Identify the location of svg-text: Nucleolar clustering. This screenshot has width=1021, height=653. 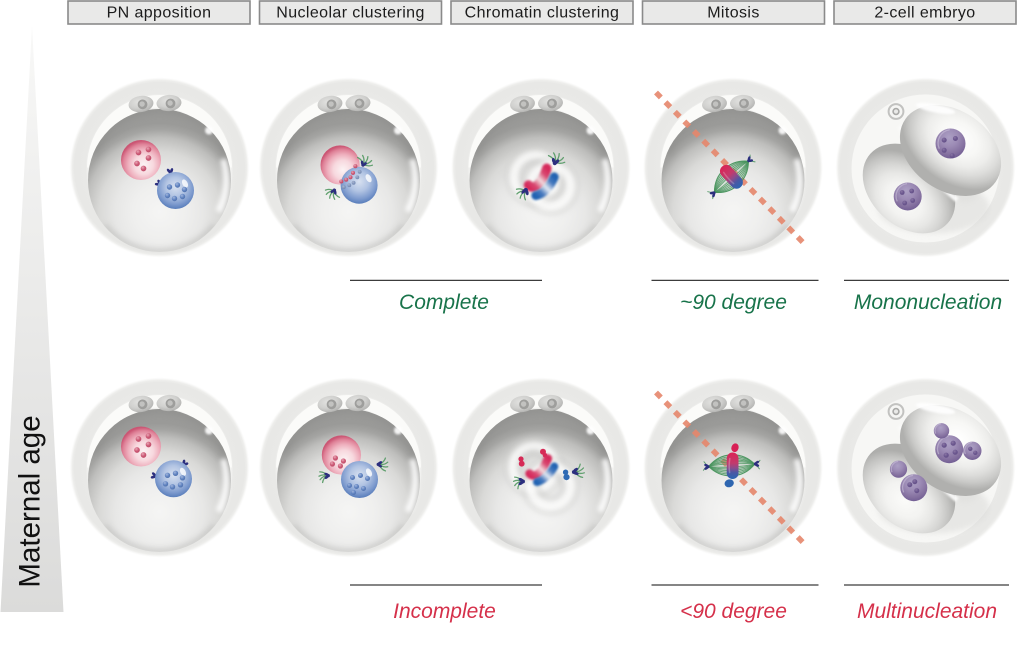
(350, 13).